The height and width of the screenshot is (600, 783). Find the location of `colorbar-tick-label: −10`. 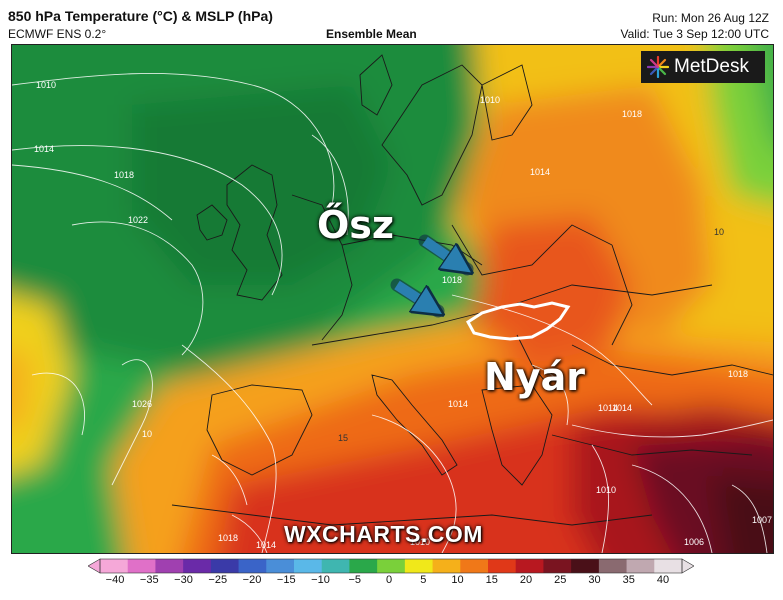

colorbar-tick-label: −10 is located at coordinates (320, 580).